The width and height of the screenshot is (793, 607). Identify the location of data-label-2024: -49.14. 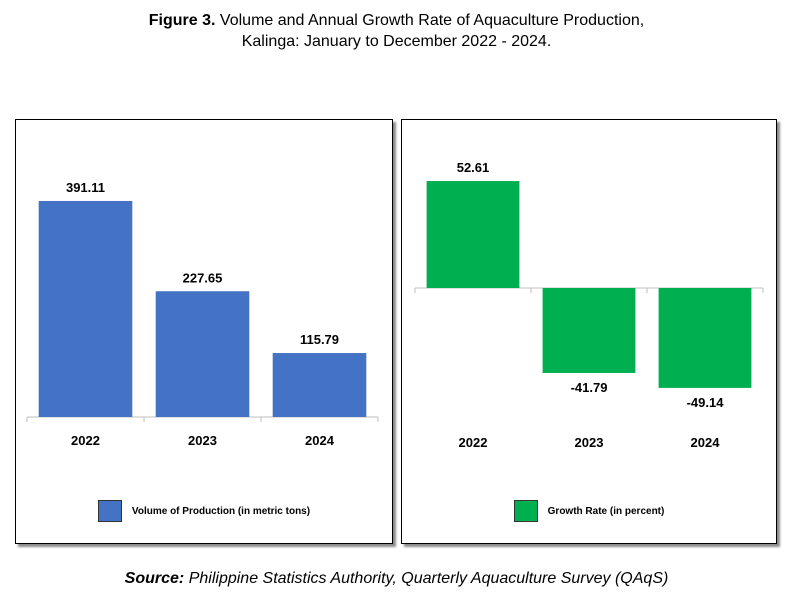
(706, 402).